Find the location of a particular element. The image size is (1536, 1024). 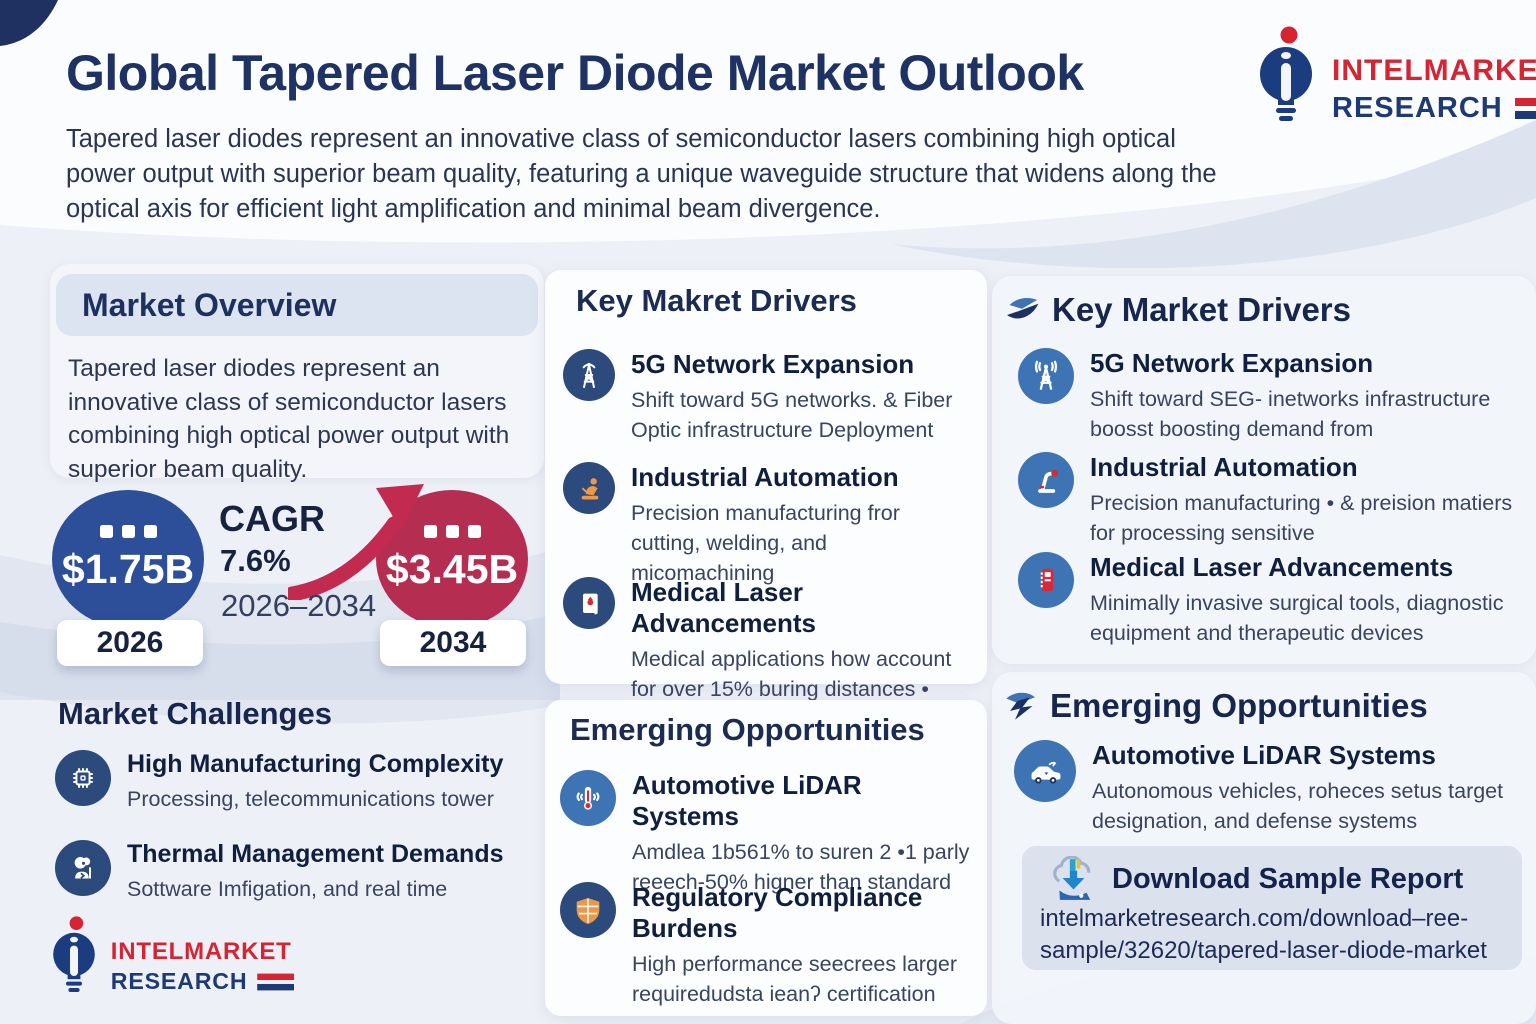

swoosh-icon is located at coordinates (1023, 308).